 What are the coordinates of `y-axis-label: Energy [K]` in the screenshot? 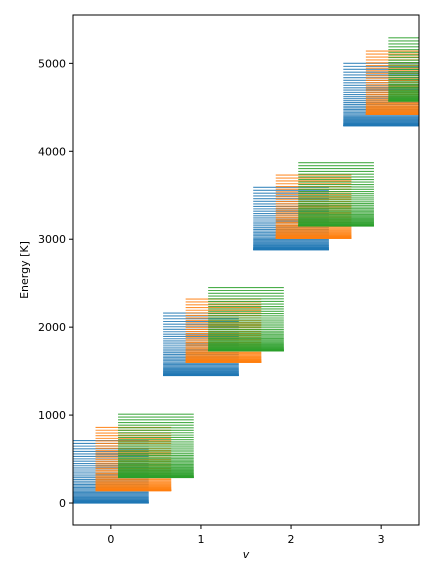 It's located at (24, 270).